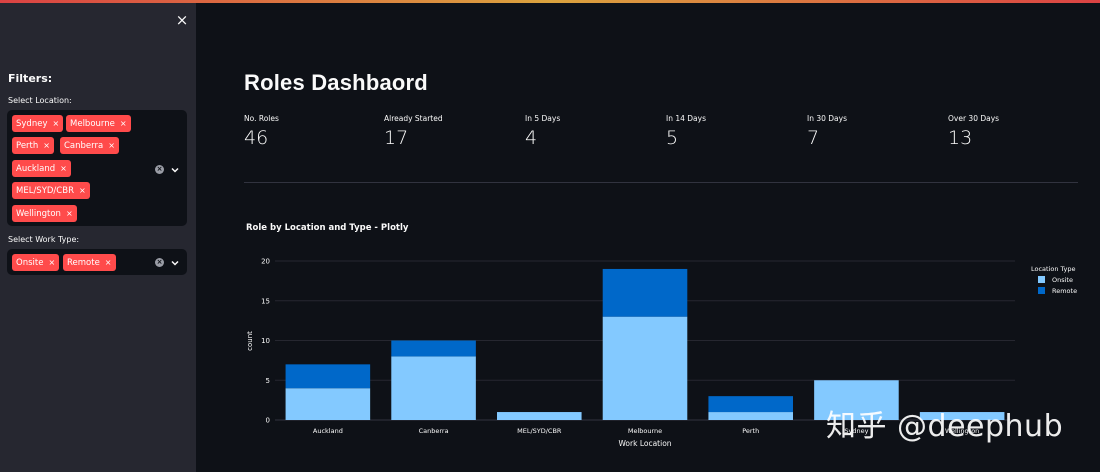 This screenshot has width=1100, height=472. I want to click on tag-label: Onsite, so click(30, 263).